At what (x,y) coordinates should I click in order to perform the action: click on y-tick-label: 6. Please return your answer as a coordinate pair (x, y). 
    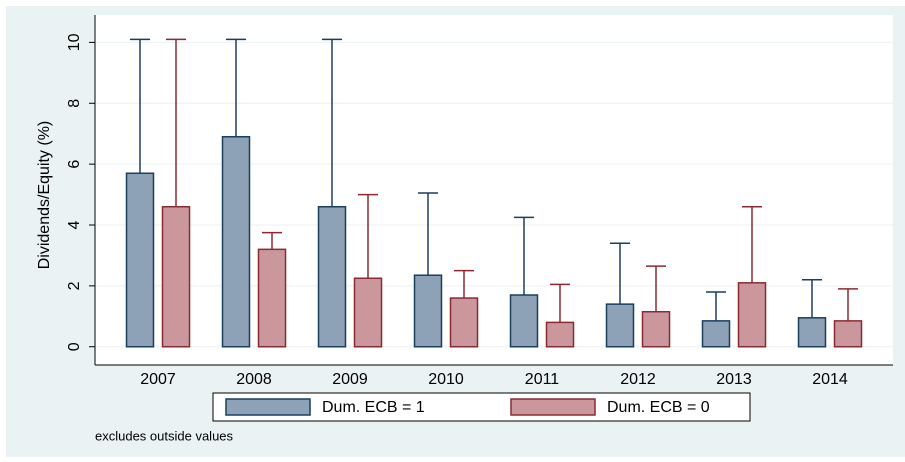
    Looking at the image, I should click on (74, 164).